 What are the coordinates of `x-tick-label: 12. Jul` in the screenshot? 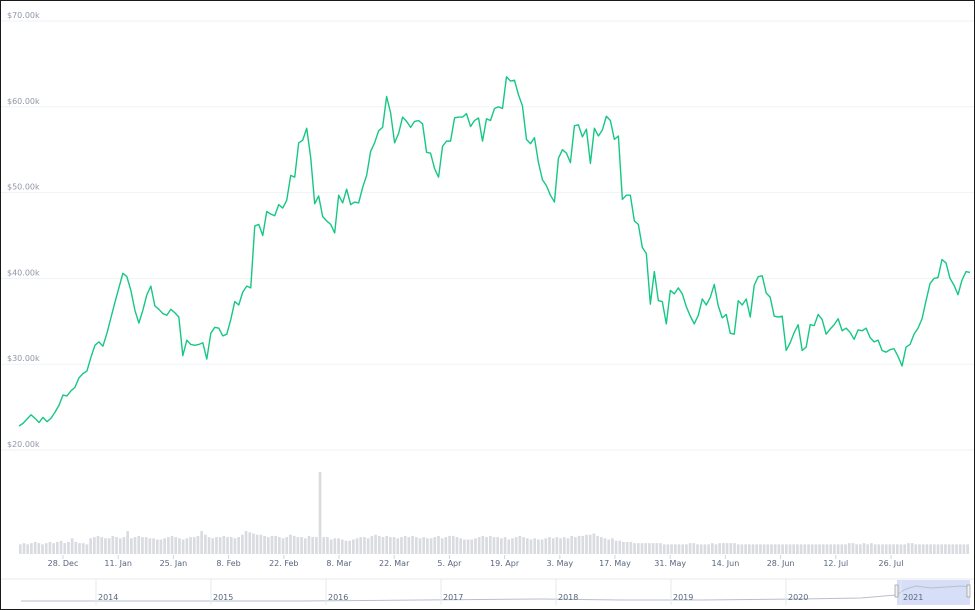 It's located at (835, 563).